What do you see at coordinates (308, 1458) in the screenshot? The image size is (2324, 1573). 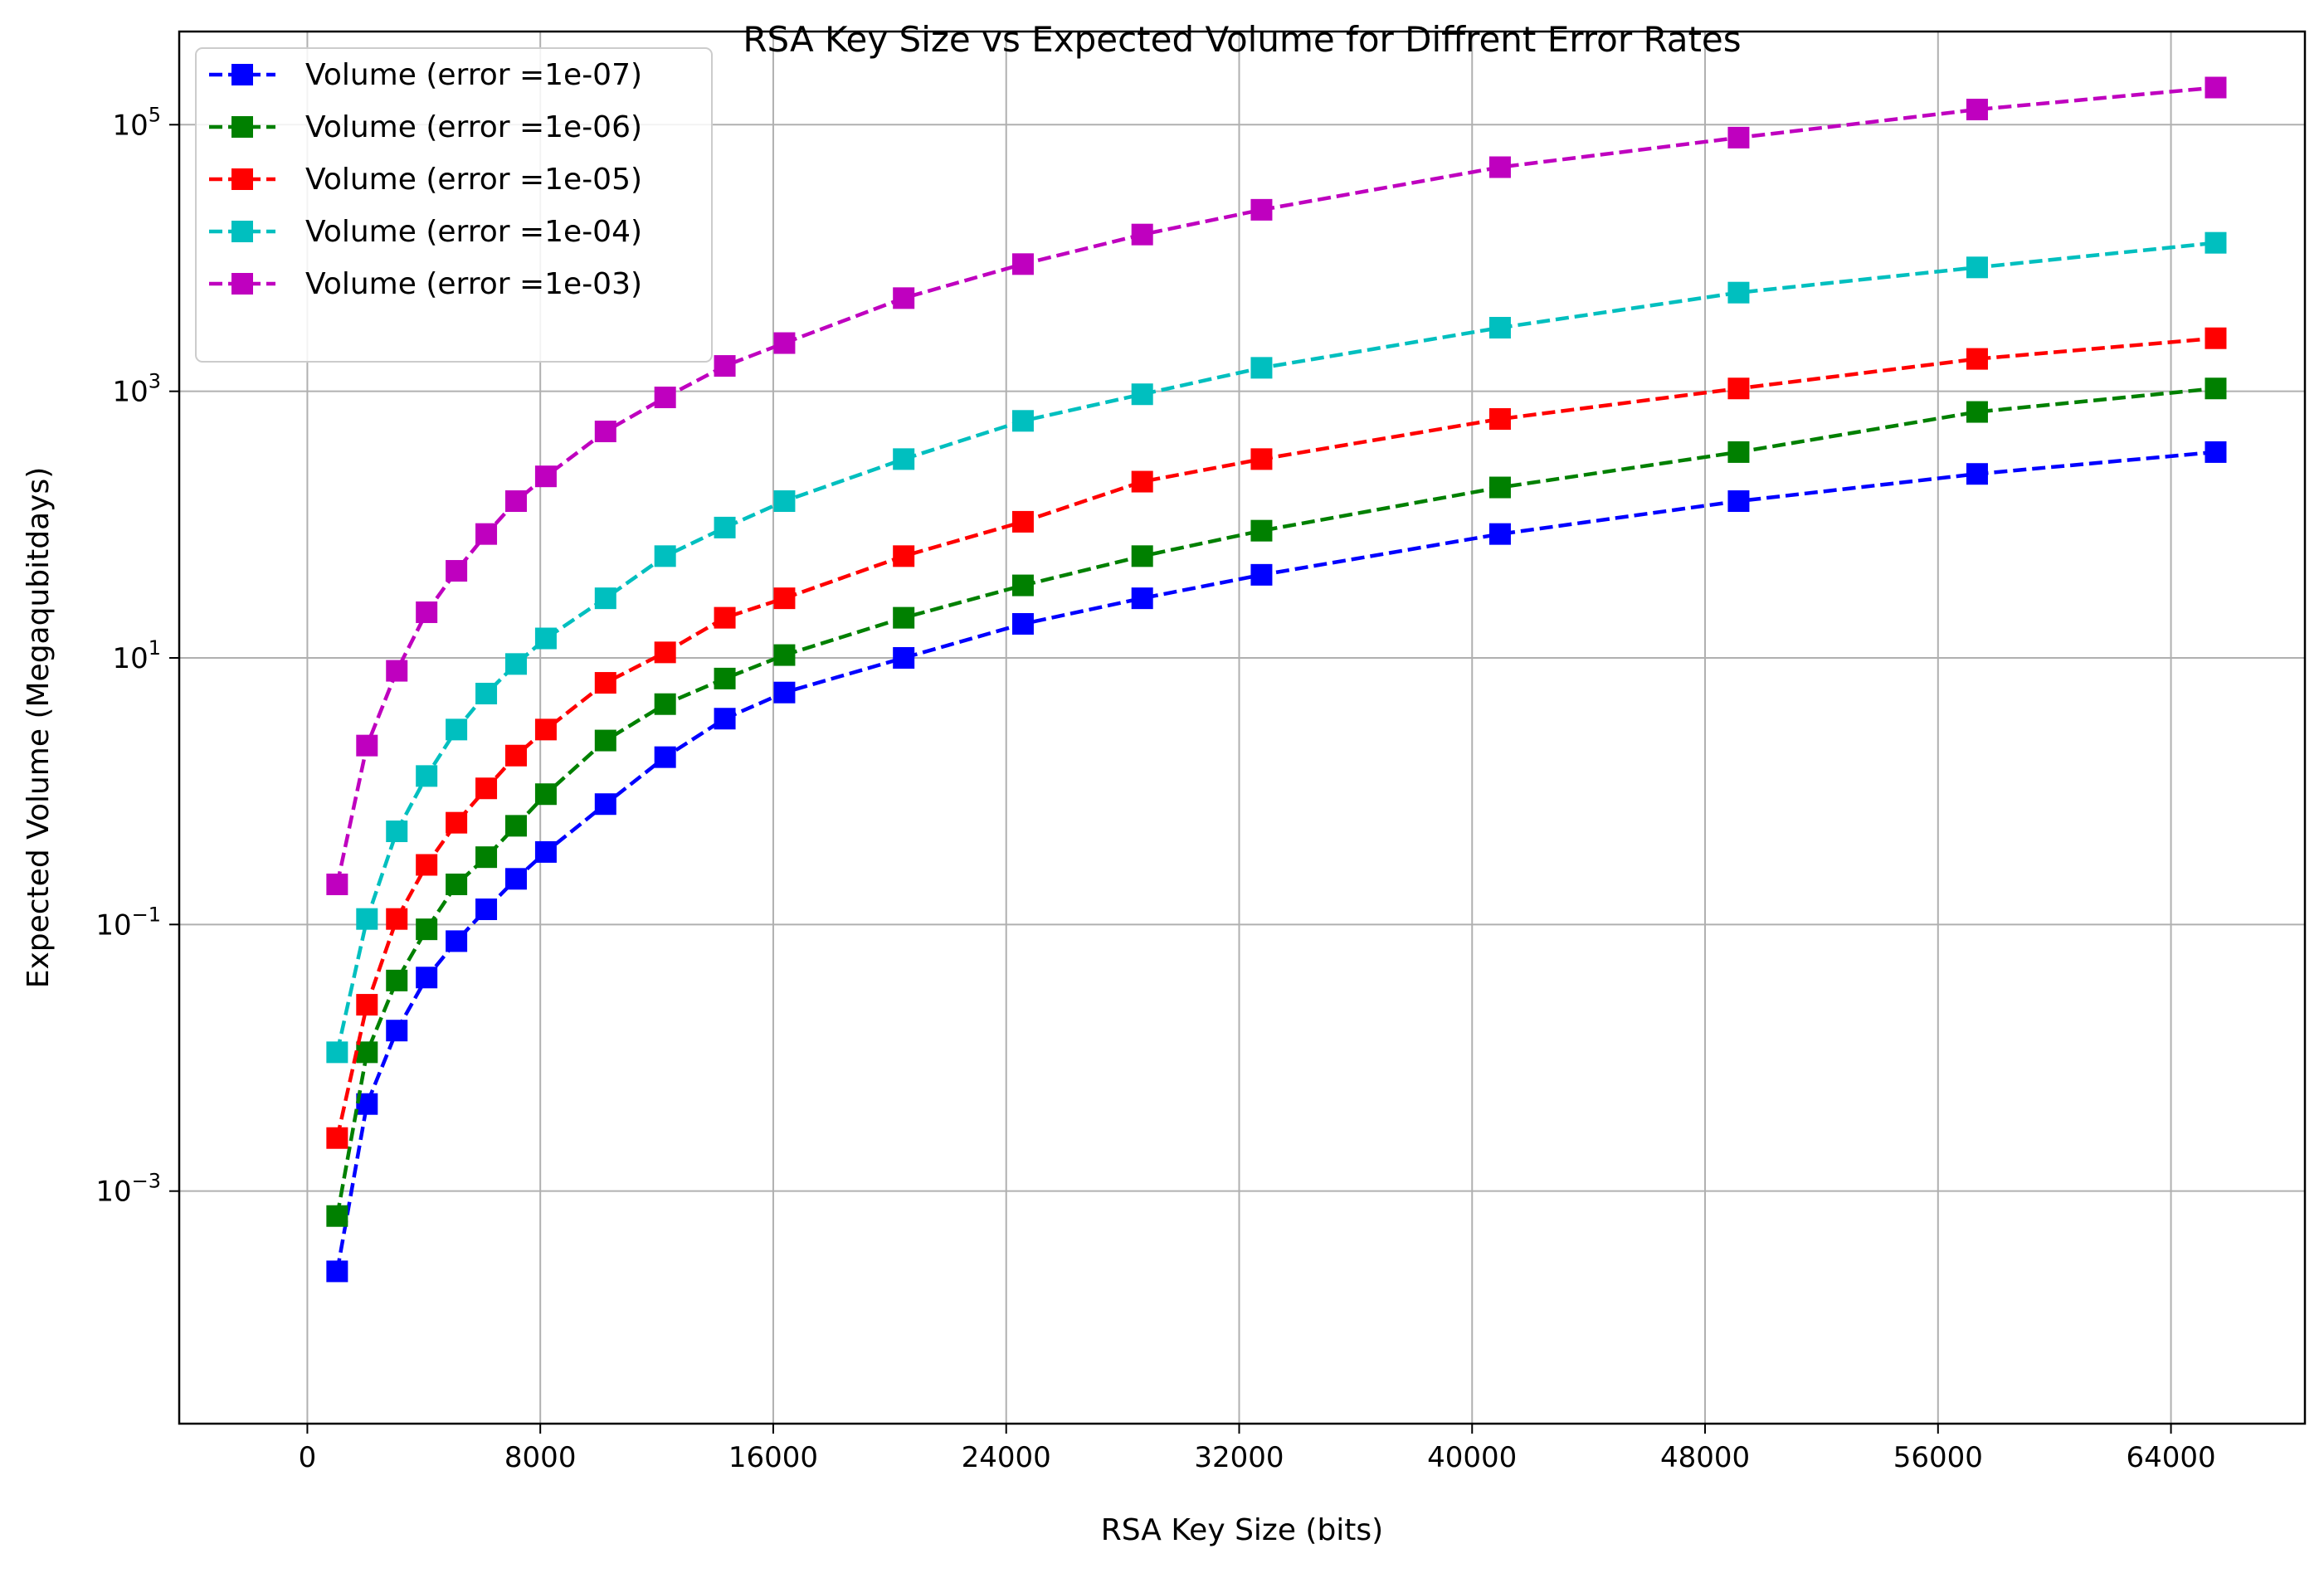 I see `x-tick-label: 0` at bounding box center [308, 1458].